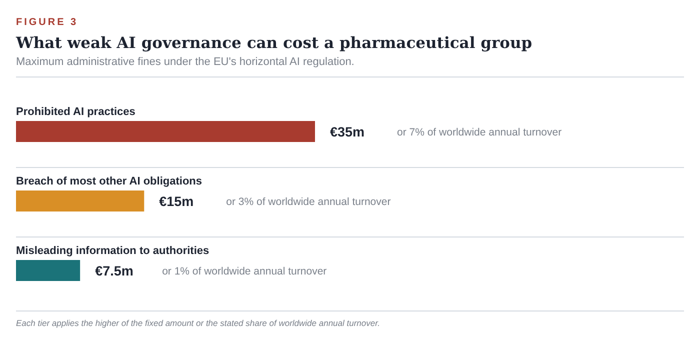  What do you see at coordinates (109, 182) in the screenshot?
I see `y-tick-label: Breach of most other AI obligations` at bounding box center [109, 182].